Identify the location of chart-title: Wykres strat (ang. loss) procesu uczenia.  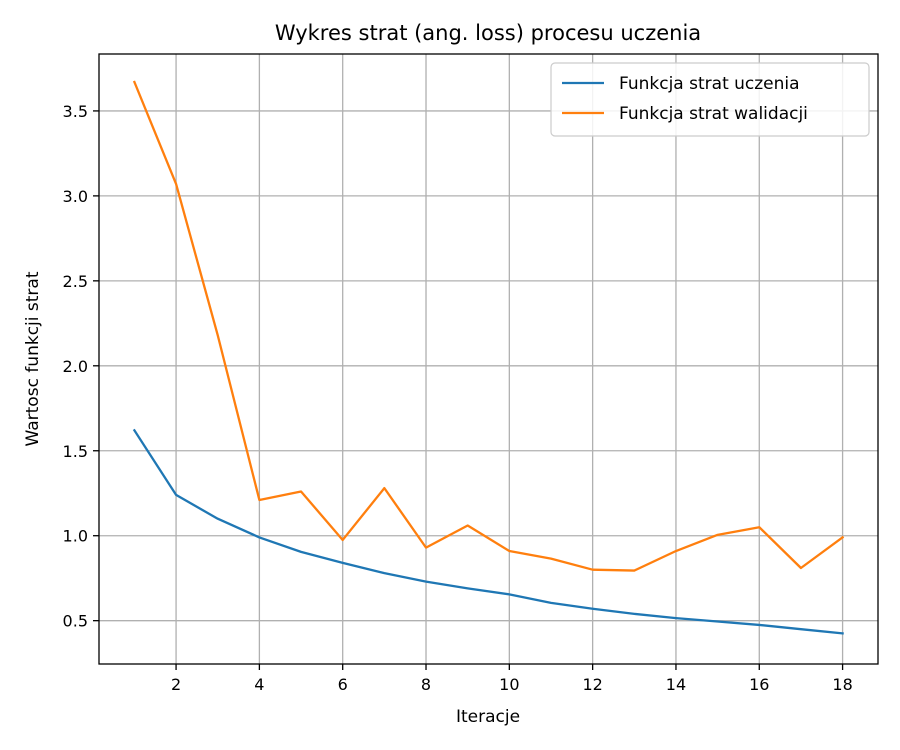
(488, 33).